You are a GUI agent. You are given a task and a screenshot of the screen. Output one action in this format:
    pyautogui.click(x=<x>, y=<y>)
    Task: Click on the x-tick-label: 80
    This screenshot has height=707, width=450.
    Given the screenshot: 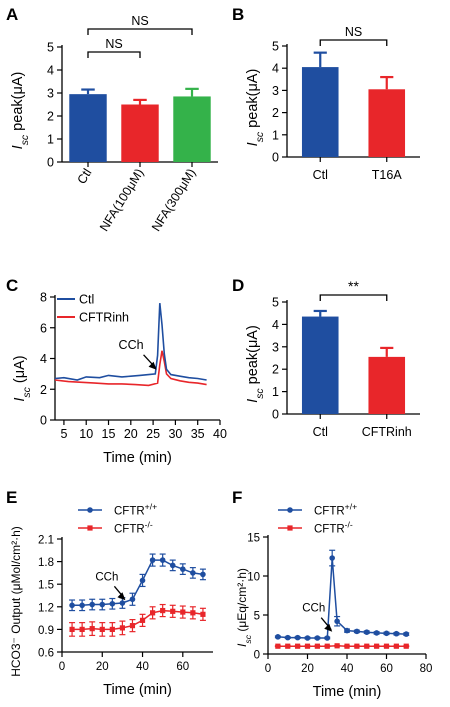 What is the action you would take?
    pyautogui.click(x=426, y=669)
    